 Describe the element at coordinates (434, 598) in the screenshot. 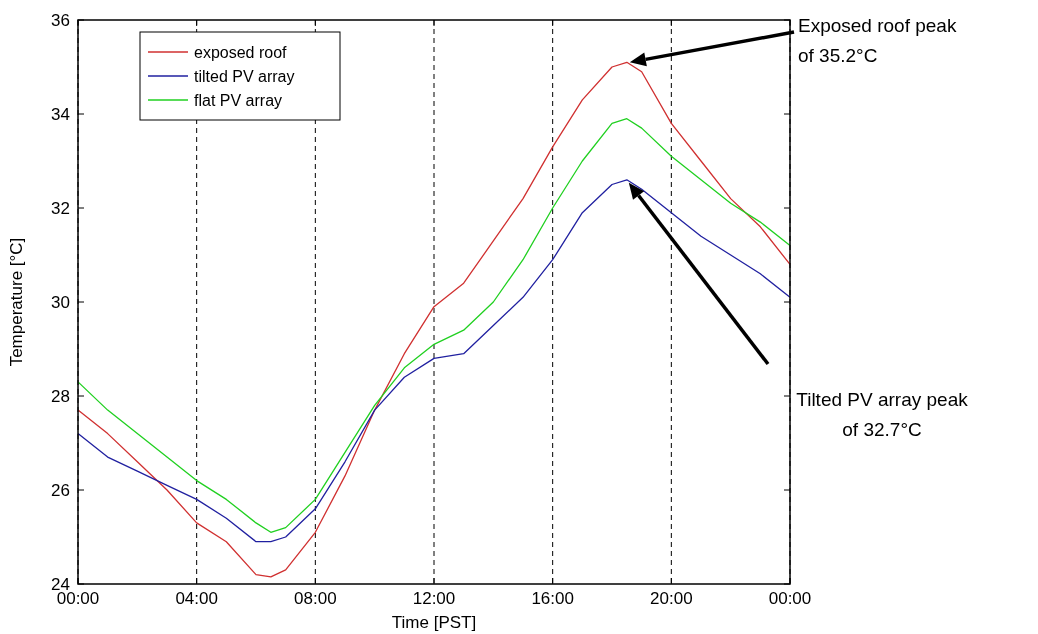

I see `x-tick-label: 12:00` at that location.